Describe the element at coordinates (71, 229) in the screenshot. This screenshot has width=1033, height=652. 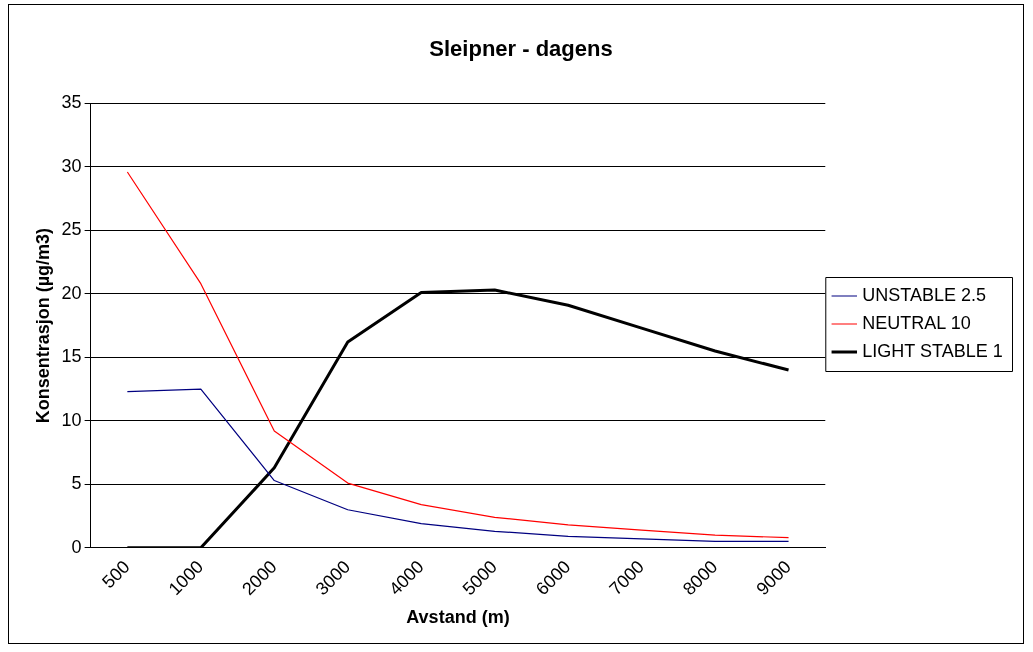
I see `y-tick-label: 25` at that location.